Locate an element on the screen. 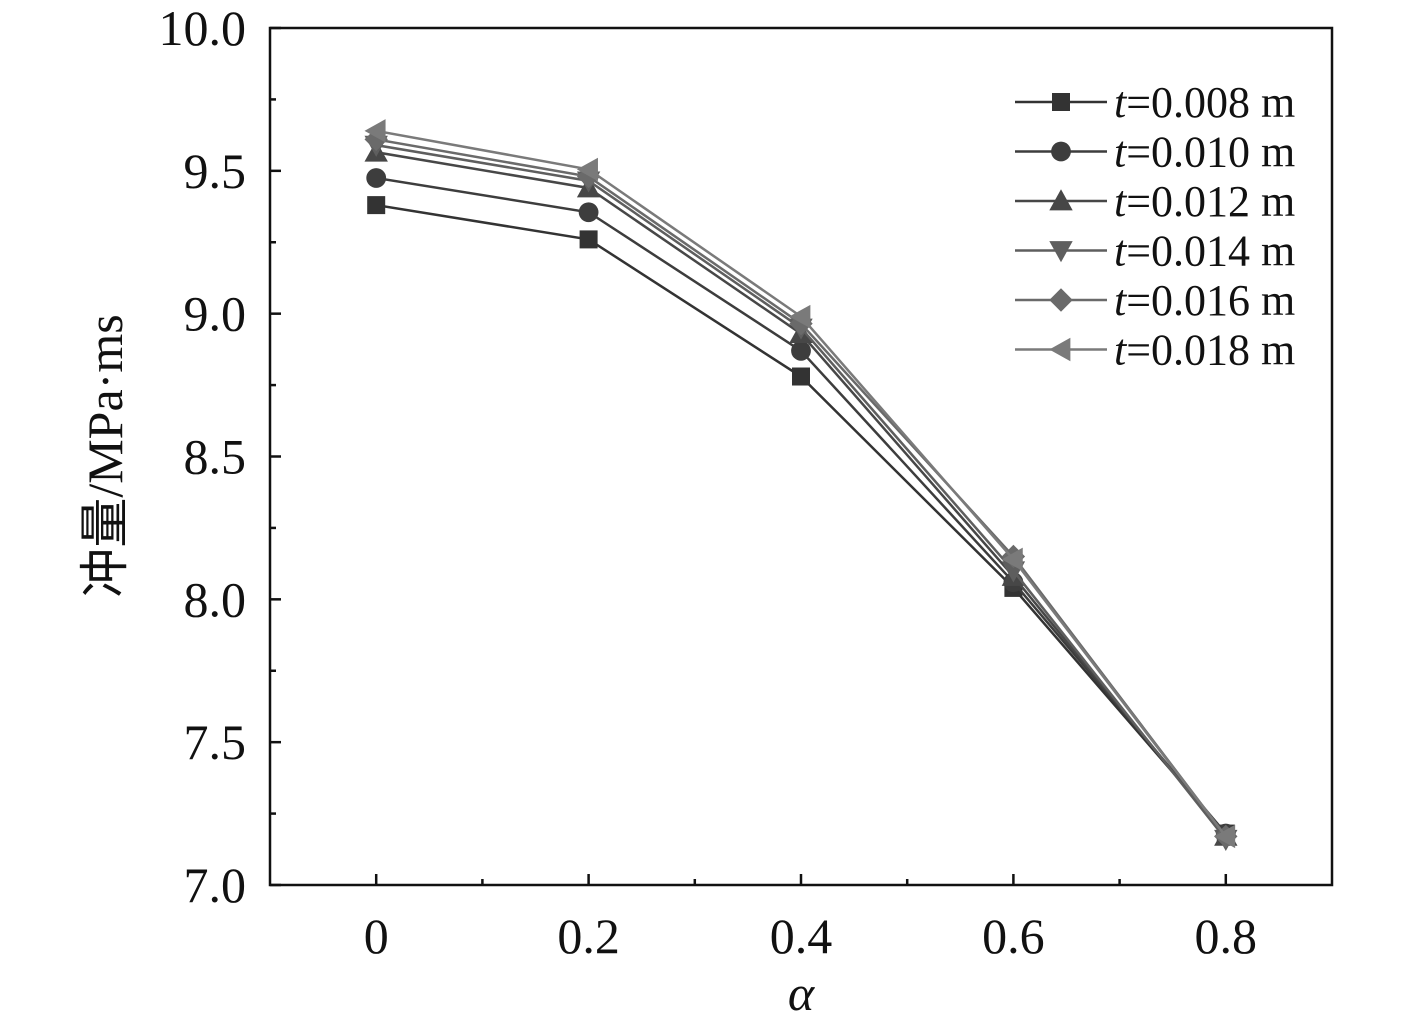 Image resolution: width=1417 pixels, height=1026 pixels. y-tick-label: 9.5 is located at coordinates (215, 171).